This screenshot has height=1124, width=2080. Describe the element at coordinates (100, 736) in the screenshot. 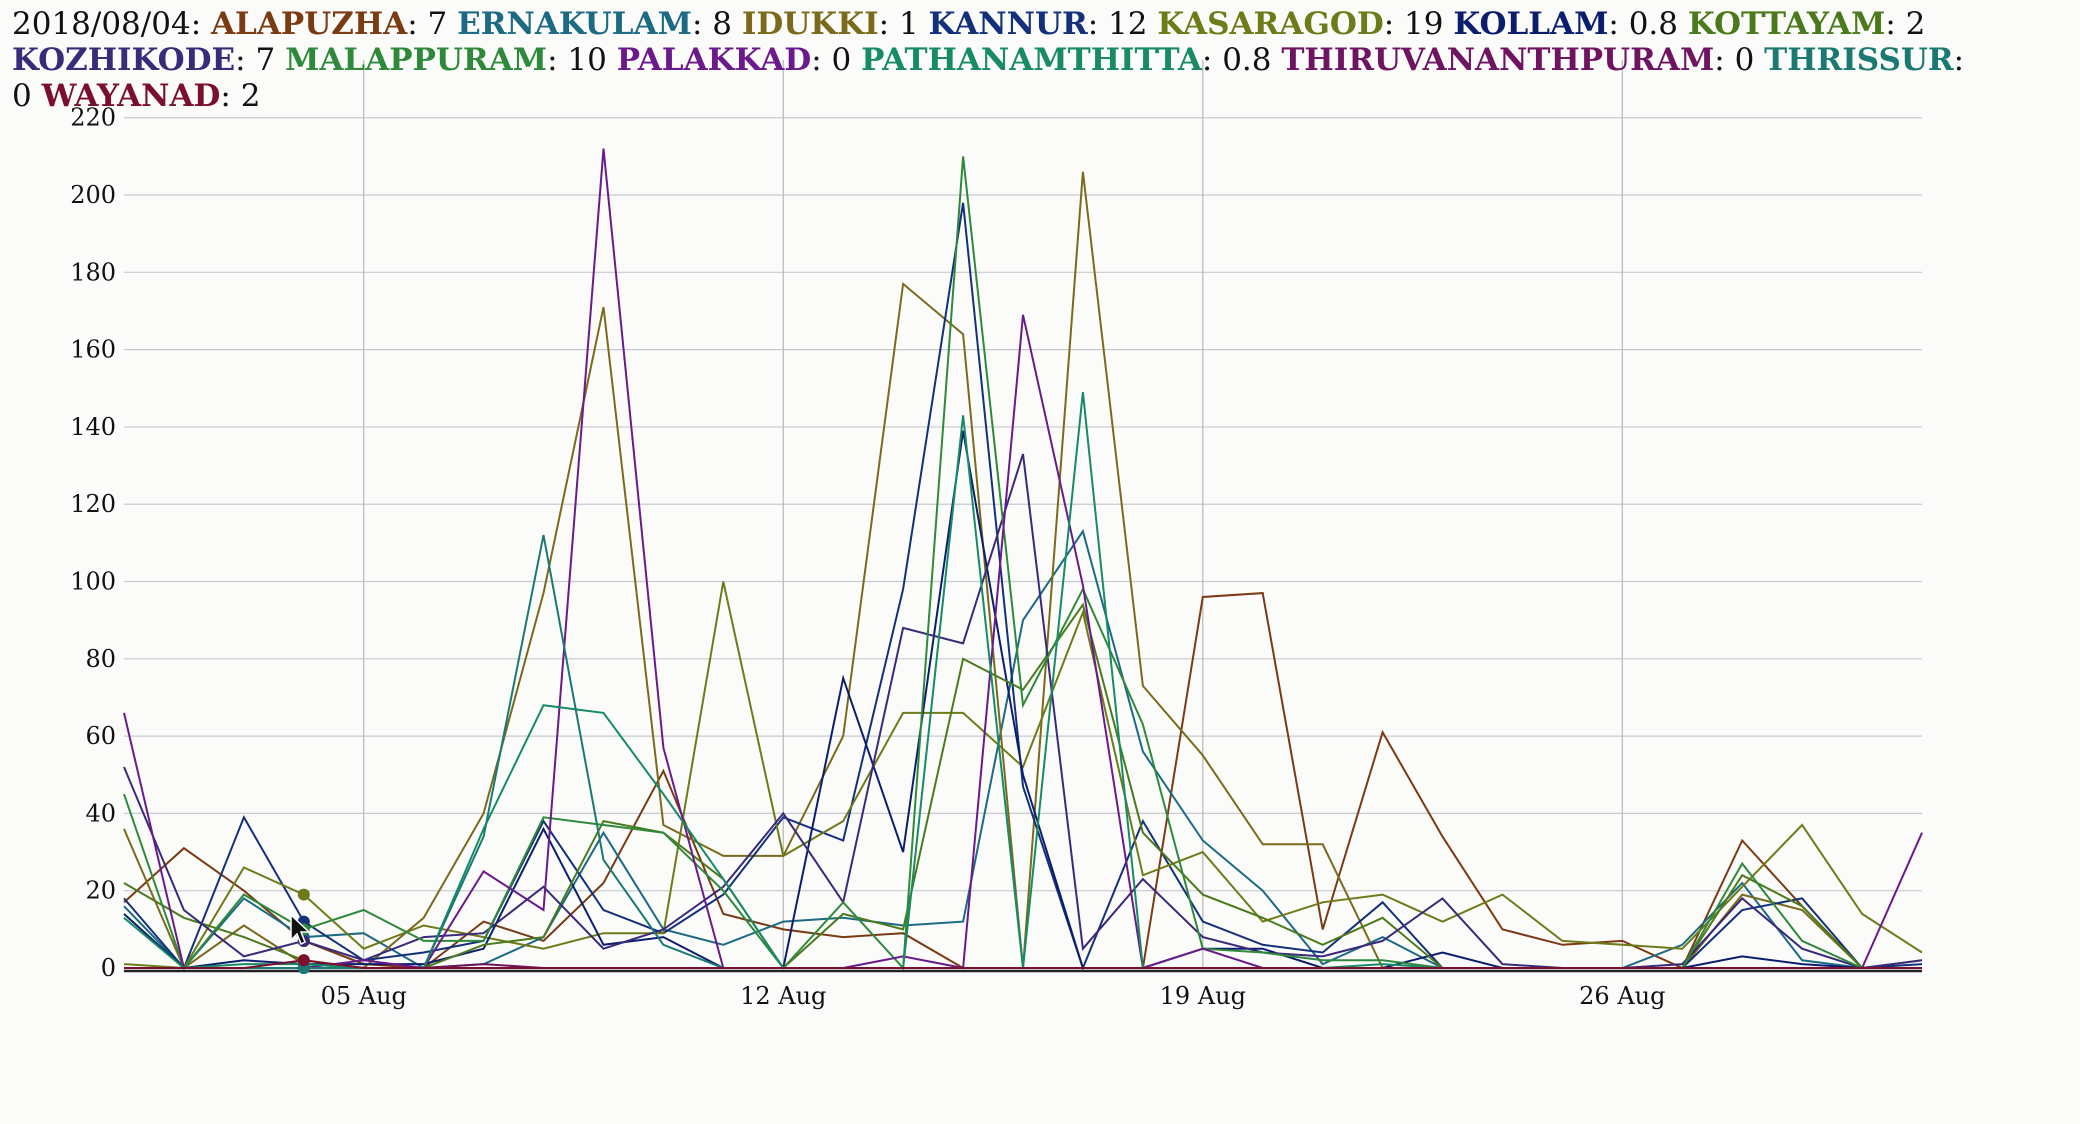

I see `y-tick-label: 60` at that location.